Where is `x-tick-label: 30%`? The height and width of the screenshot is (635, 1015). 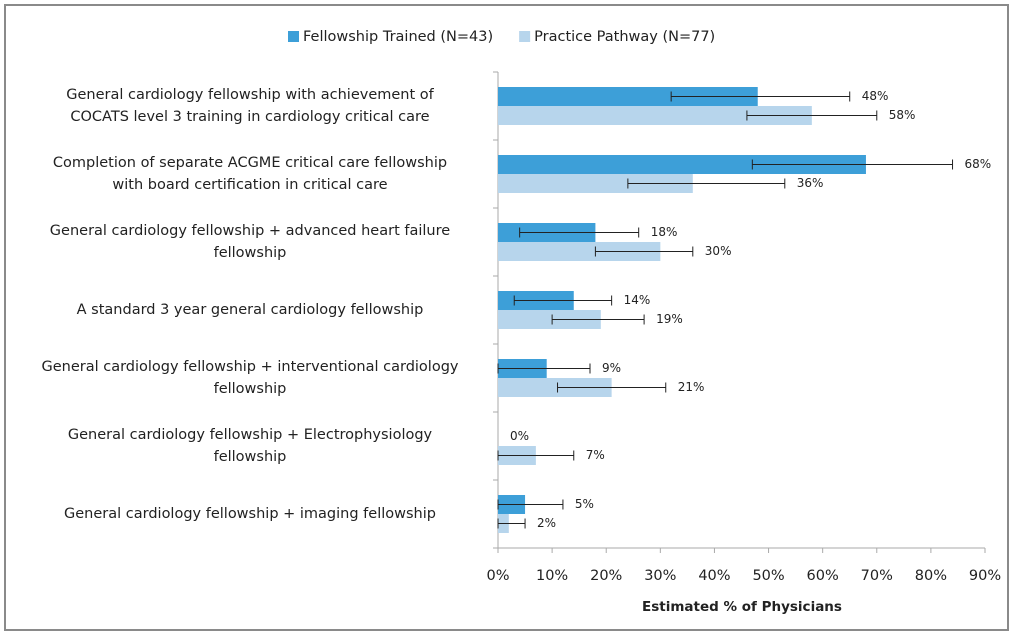
x-tick-label: 30% is located at coordinates (660, 576).